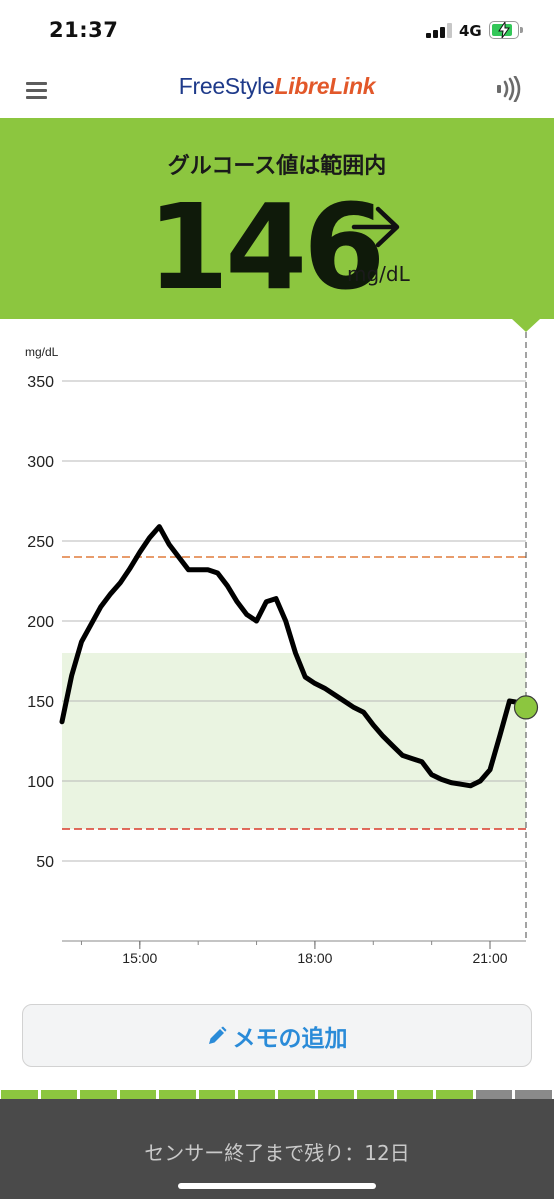  What do you see at coordinates (440, 30) in the screenshot?
I see `cellular-signal-icon` at bounding box center [440, 30].